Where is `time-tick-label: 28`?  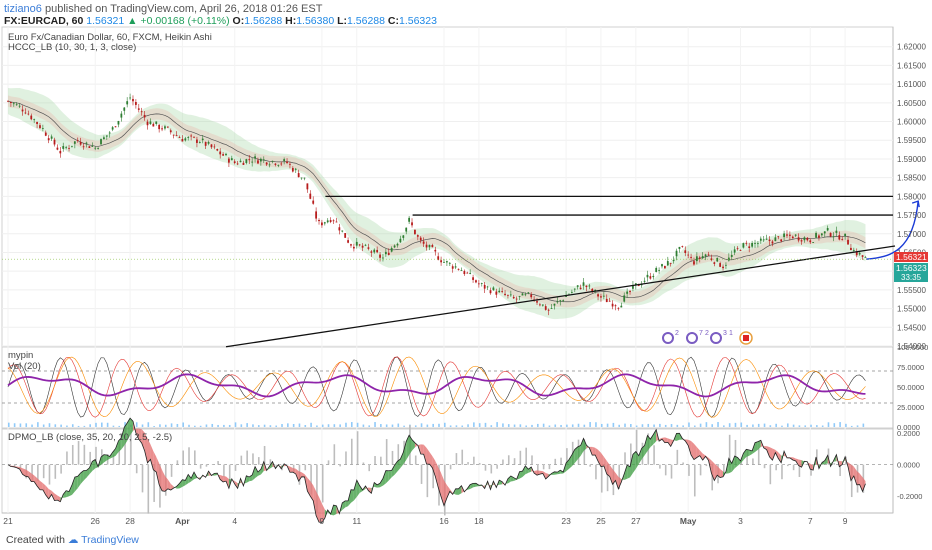 time-tick-label: 28 is located at coordinates (130, 521).